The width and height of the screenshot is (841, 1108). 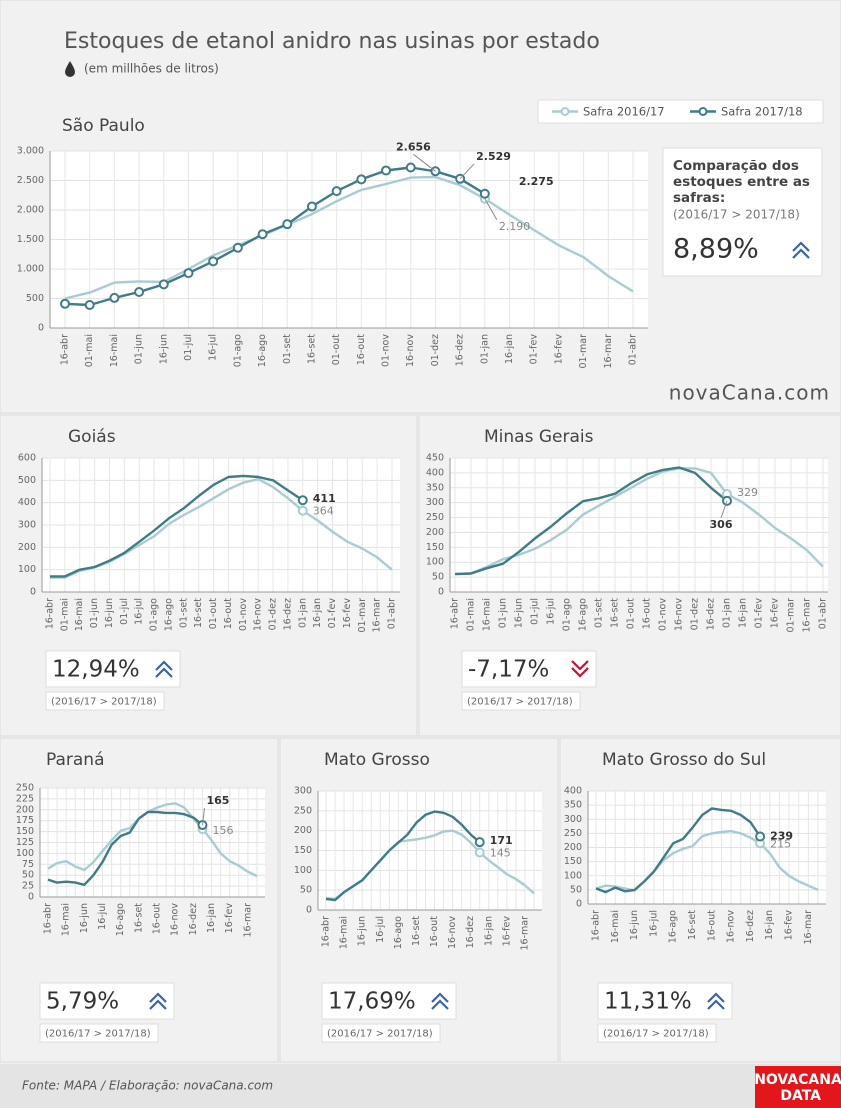 I want to click on x-tick-label: 01-mar, so click(x=583, y=351).